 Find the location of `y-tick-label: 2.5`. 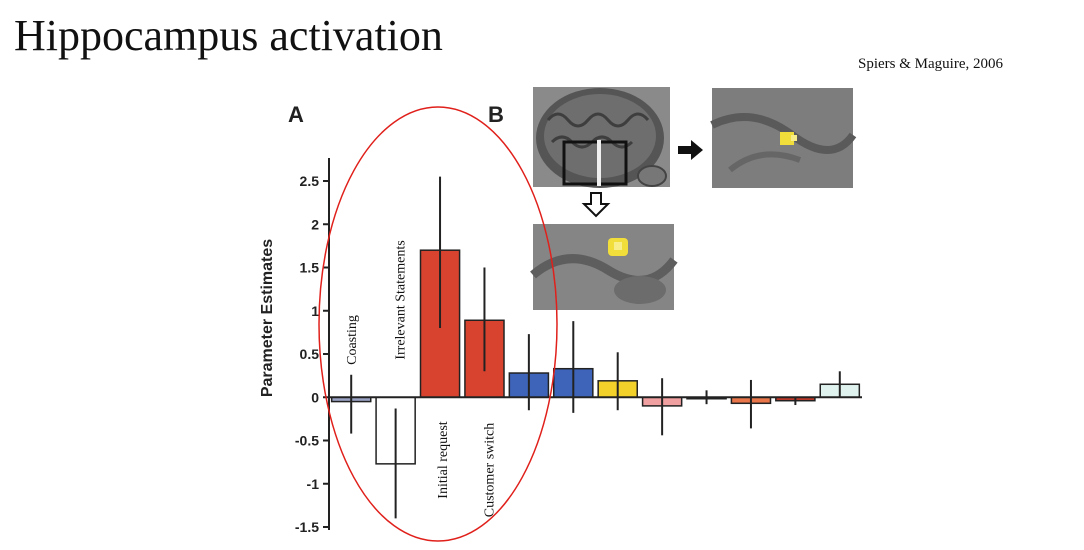

y-tick-label: 2.5 is located at coordinates (310, 181).